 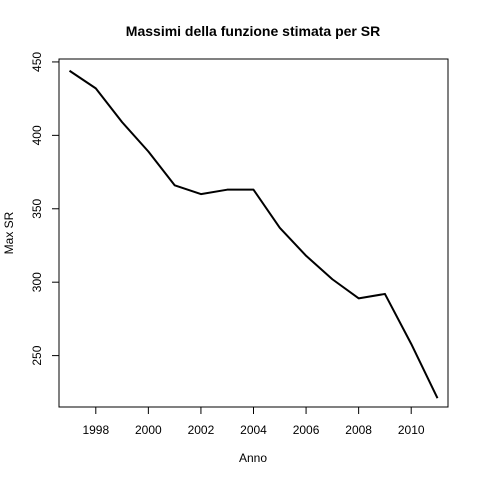 I want to click on y-tick-label: 400, so click(x=37, y=135).